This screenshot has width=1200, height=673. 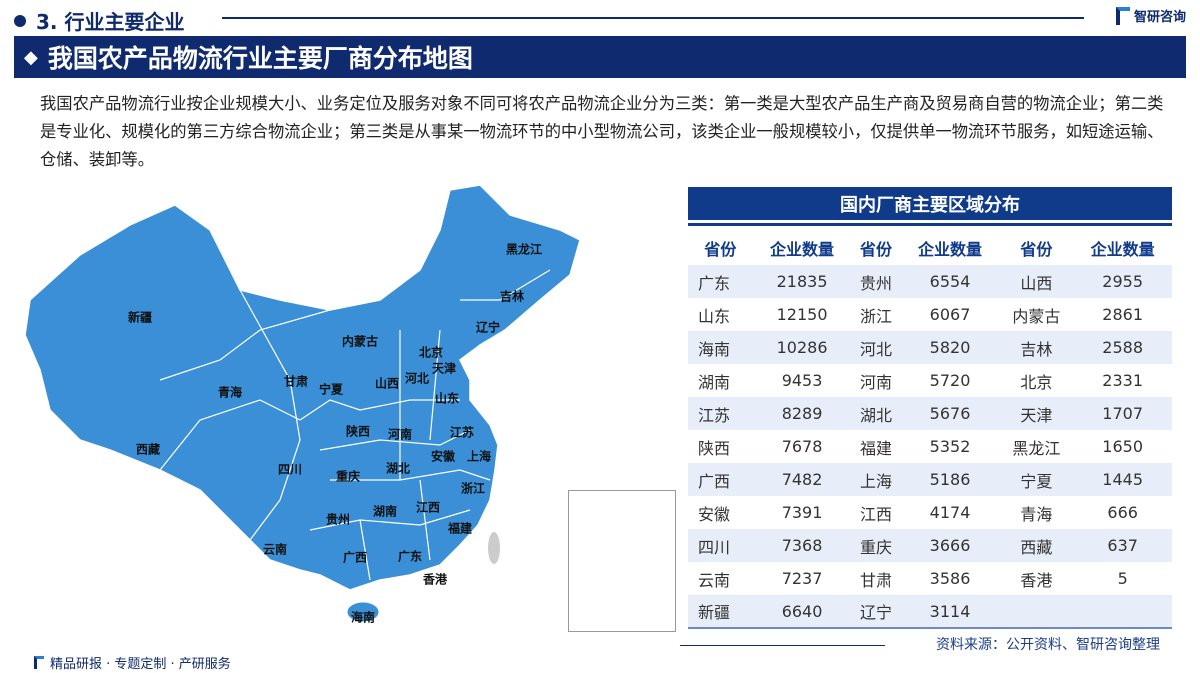 What do you see at coordinates (950, 446) in the screenshot?
I see `company-count: 5352` at bounding box center [950, 446].